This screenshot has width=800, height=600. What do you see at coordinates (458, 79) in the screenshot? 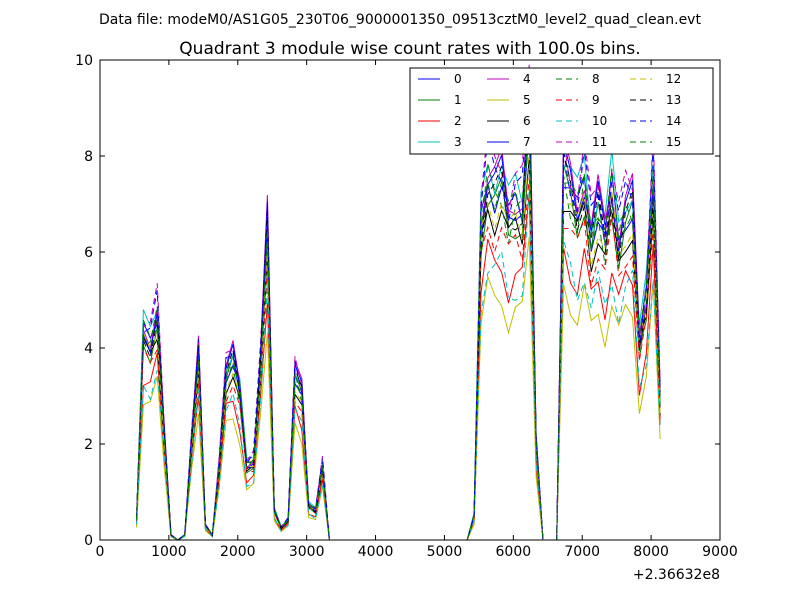
I see `legend-label-0: 0` at bounding box center [458, 79].